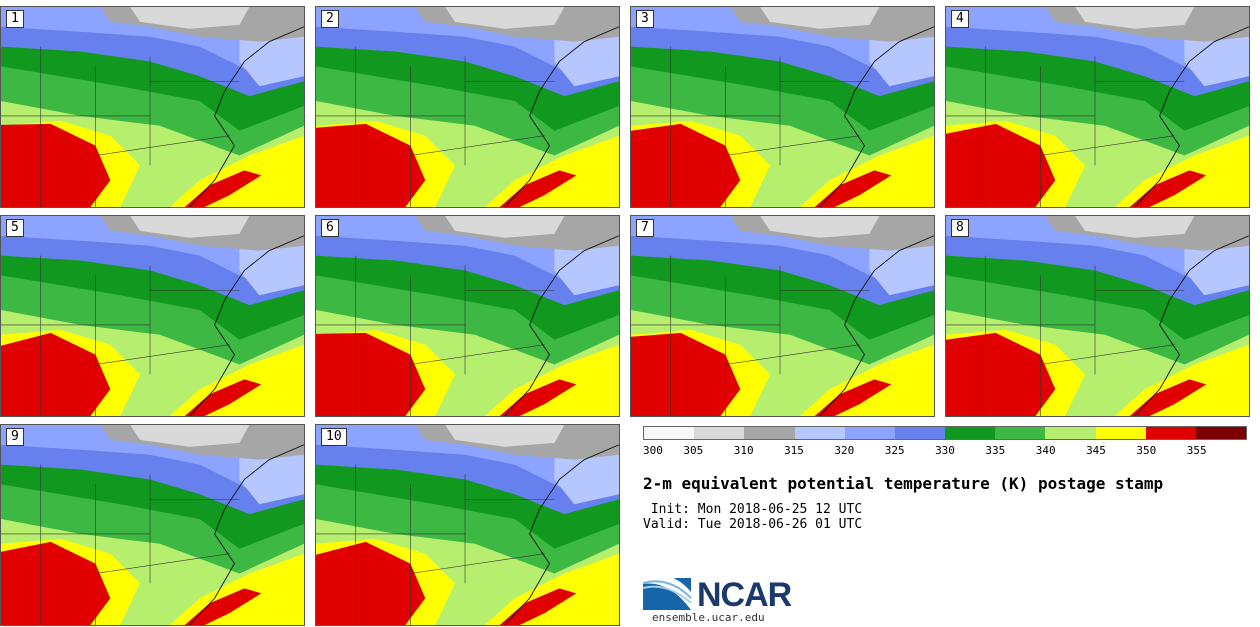 This screenshot has width=1260, height=627. I want to click on colorbar-ticks: 300 305 310 315 320 325 330 335 340 345 350 355, so click(945, 451).